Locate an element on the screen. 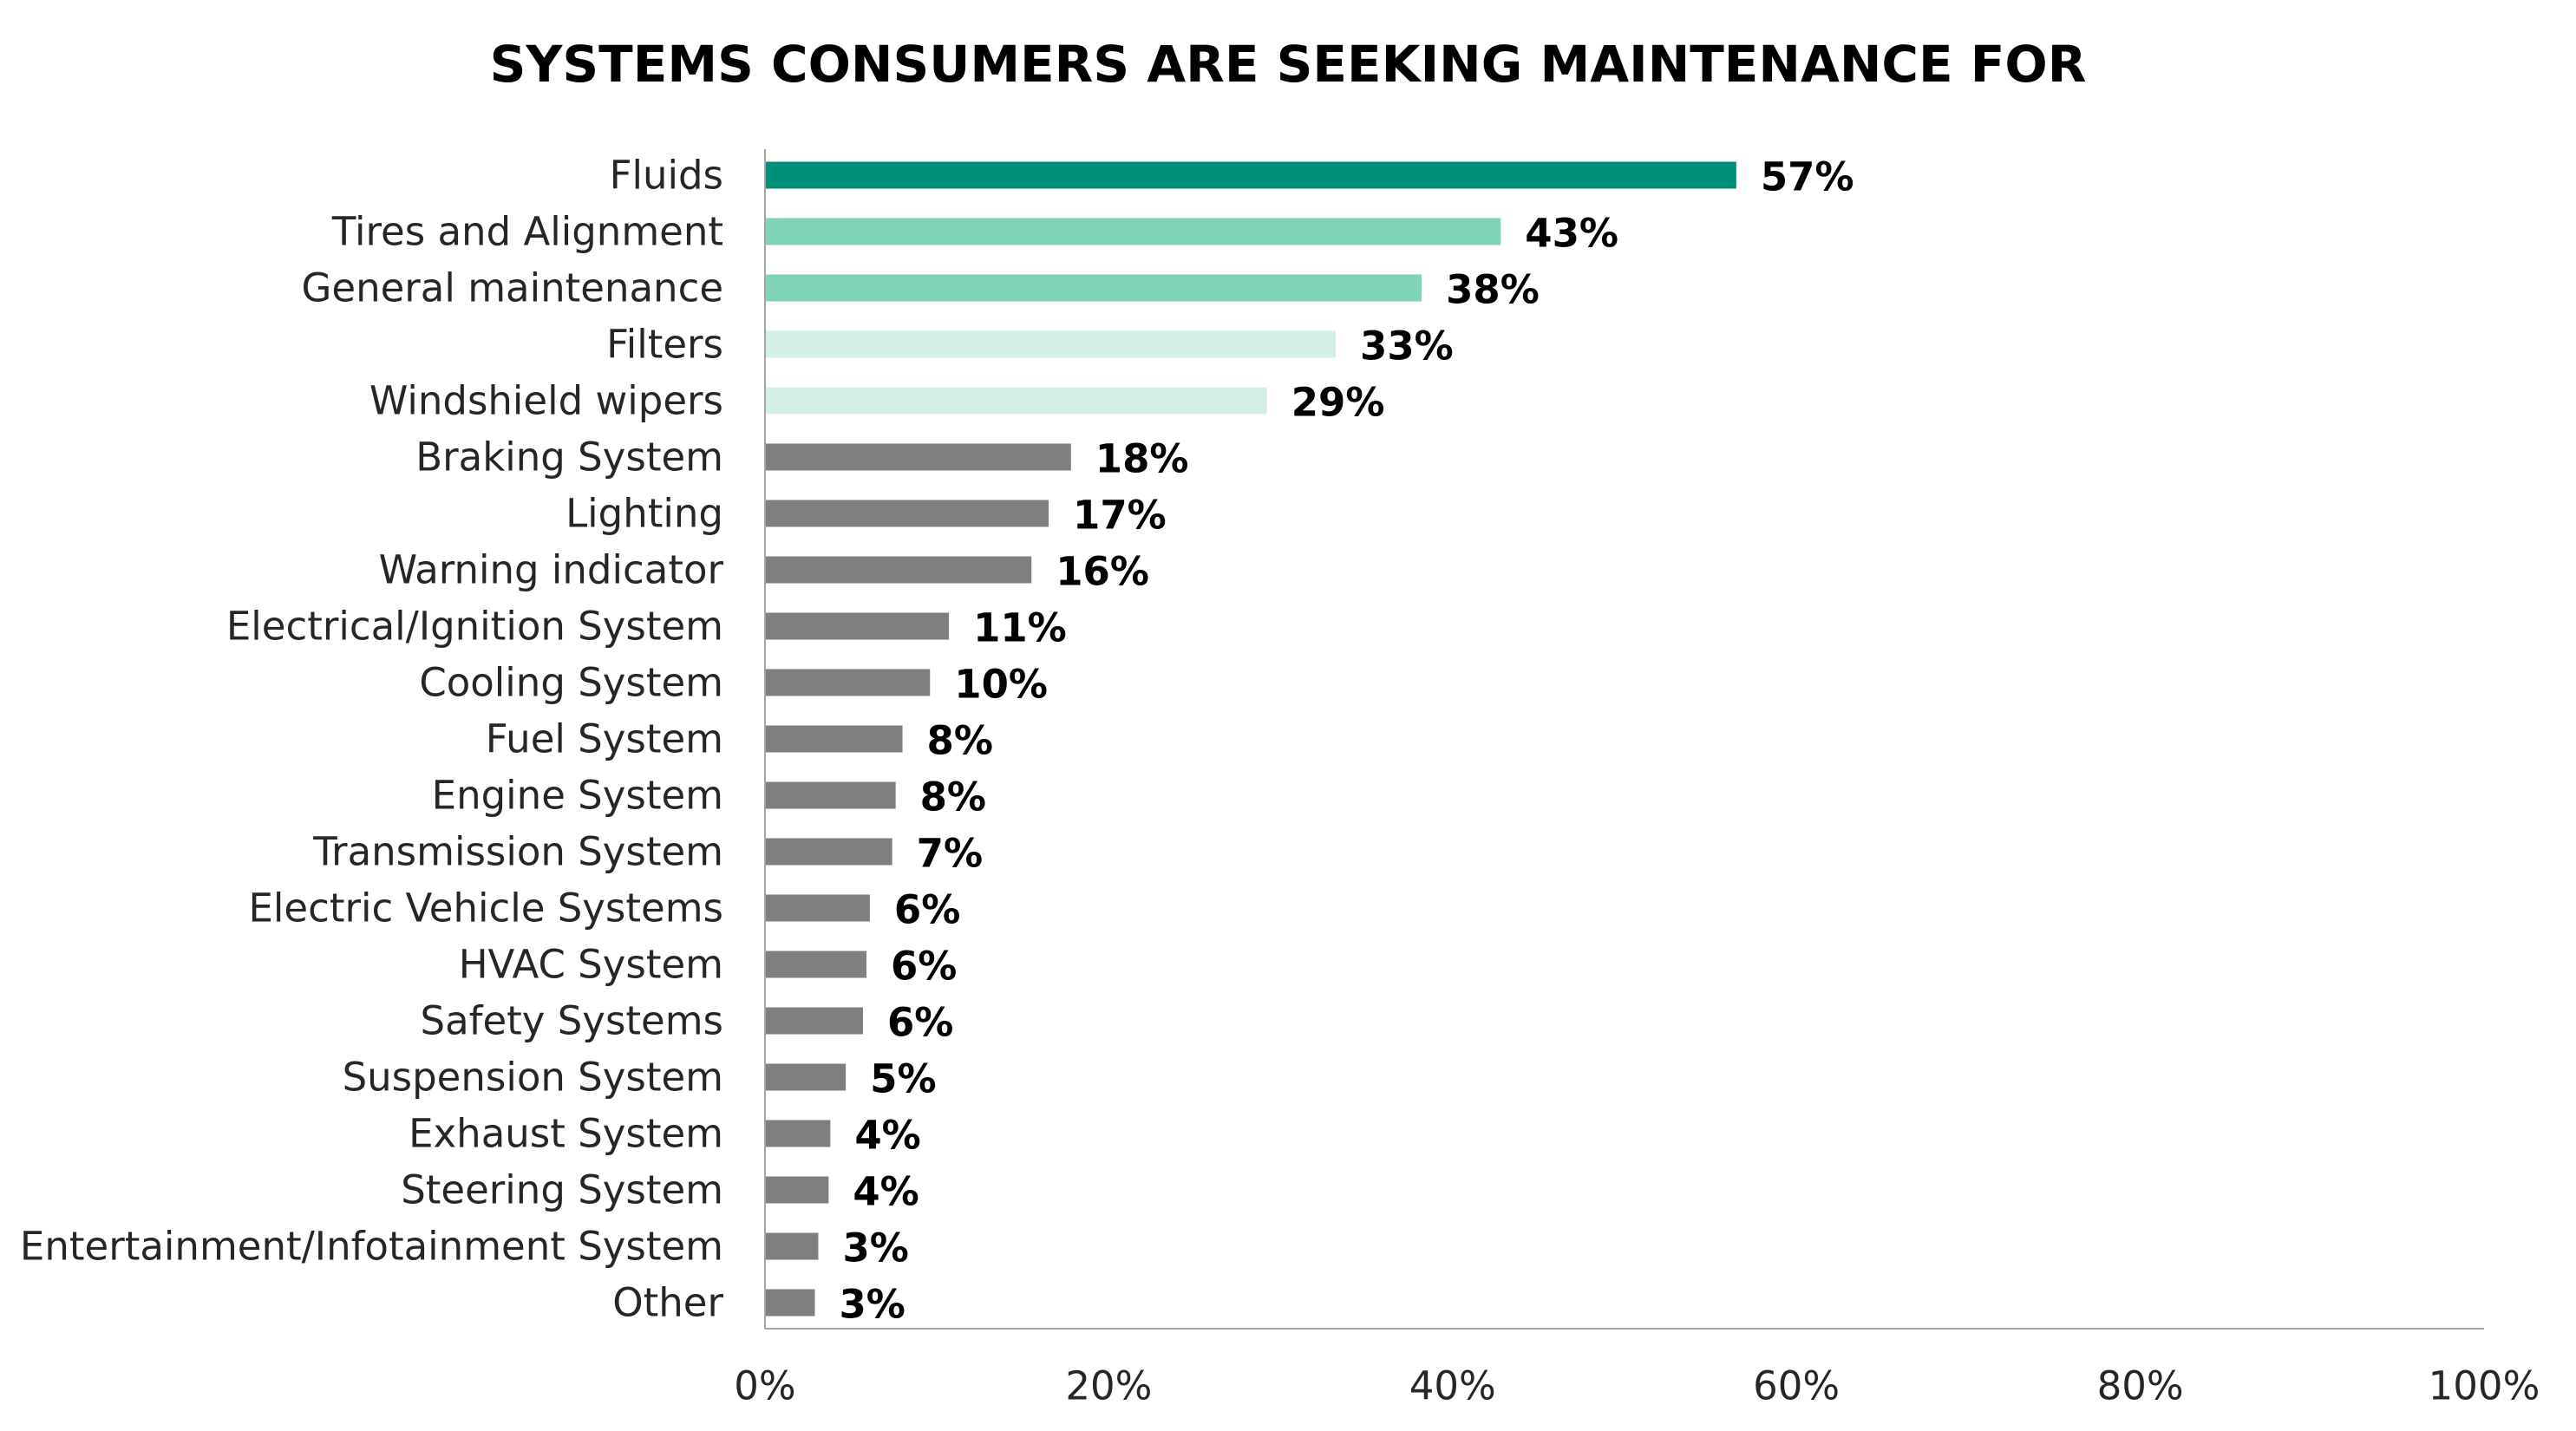  value-label: 29% is located at coordinates (1338, 403).